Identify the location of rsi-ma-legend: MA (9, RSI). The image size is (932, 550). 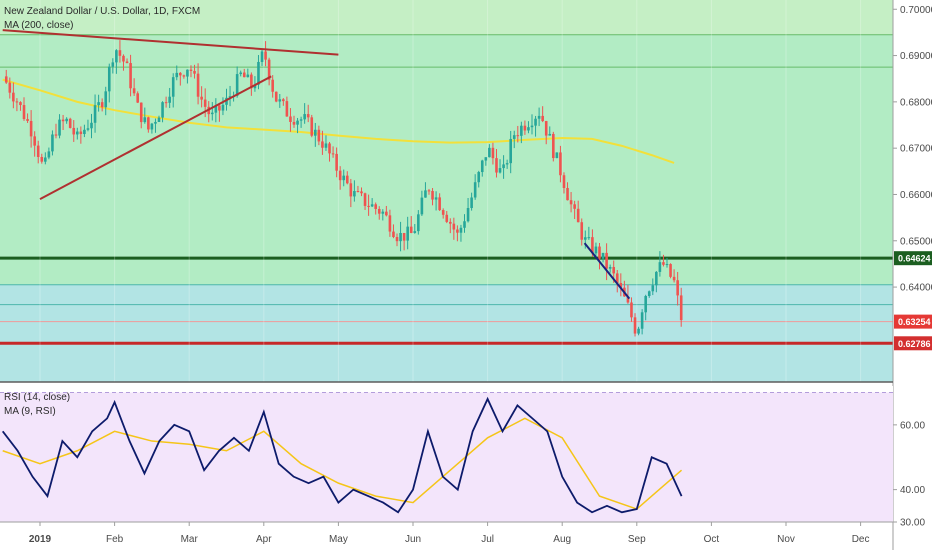
(30, 411).